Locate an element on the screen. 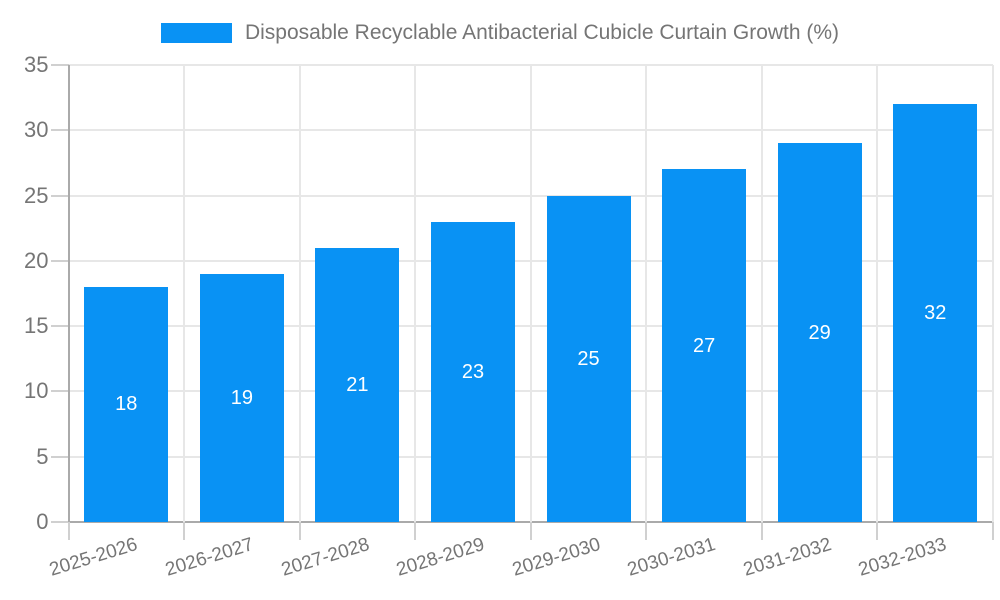 The image size is (1000, 600). x-axis-tick-label: 2028-2029 is located at coordinates (441, 557).